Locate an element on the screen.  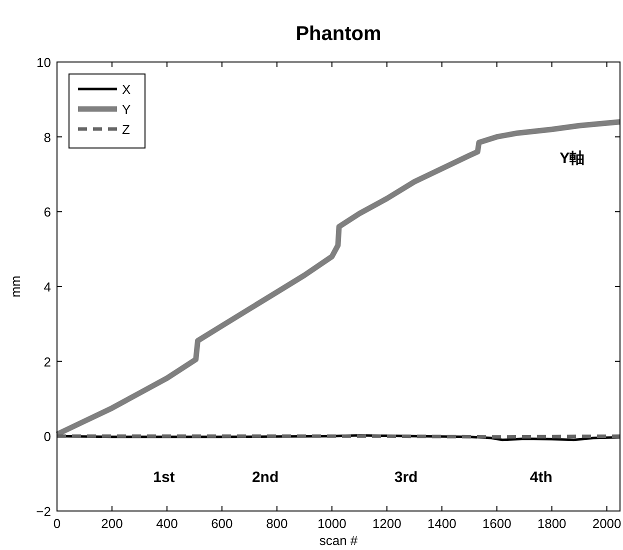
annotation: 3rd is located at coordinates (406, 477).